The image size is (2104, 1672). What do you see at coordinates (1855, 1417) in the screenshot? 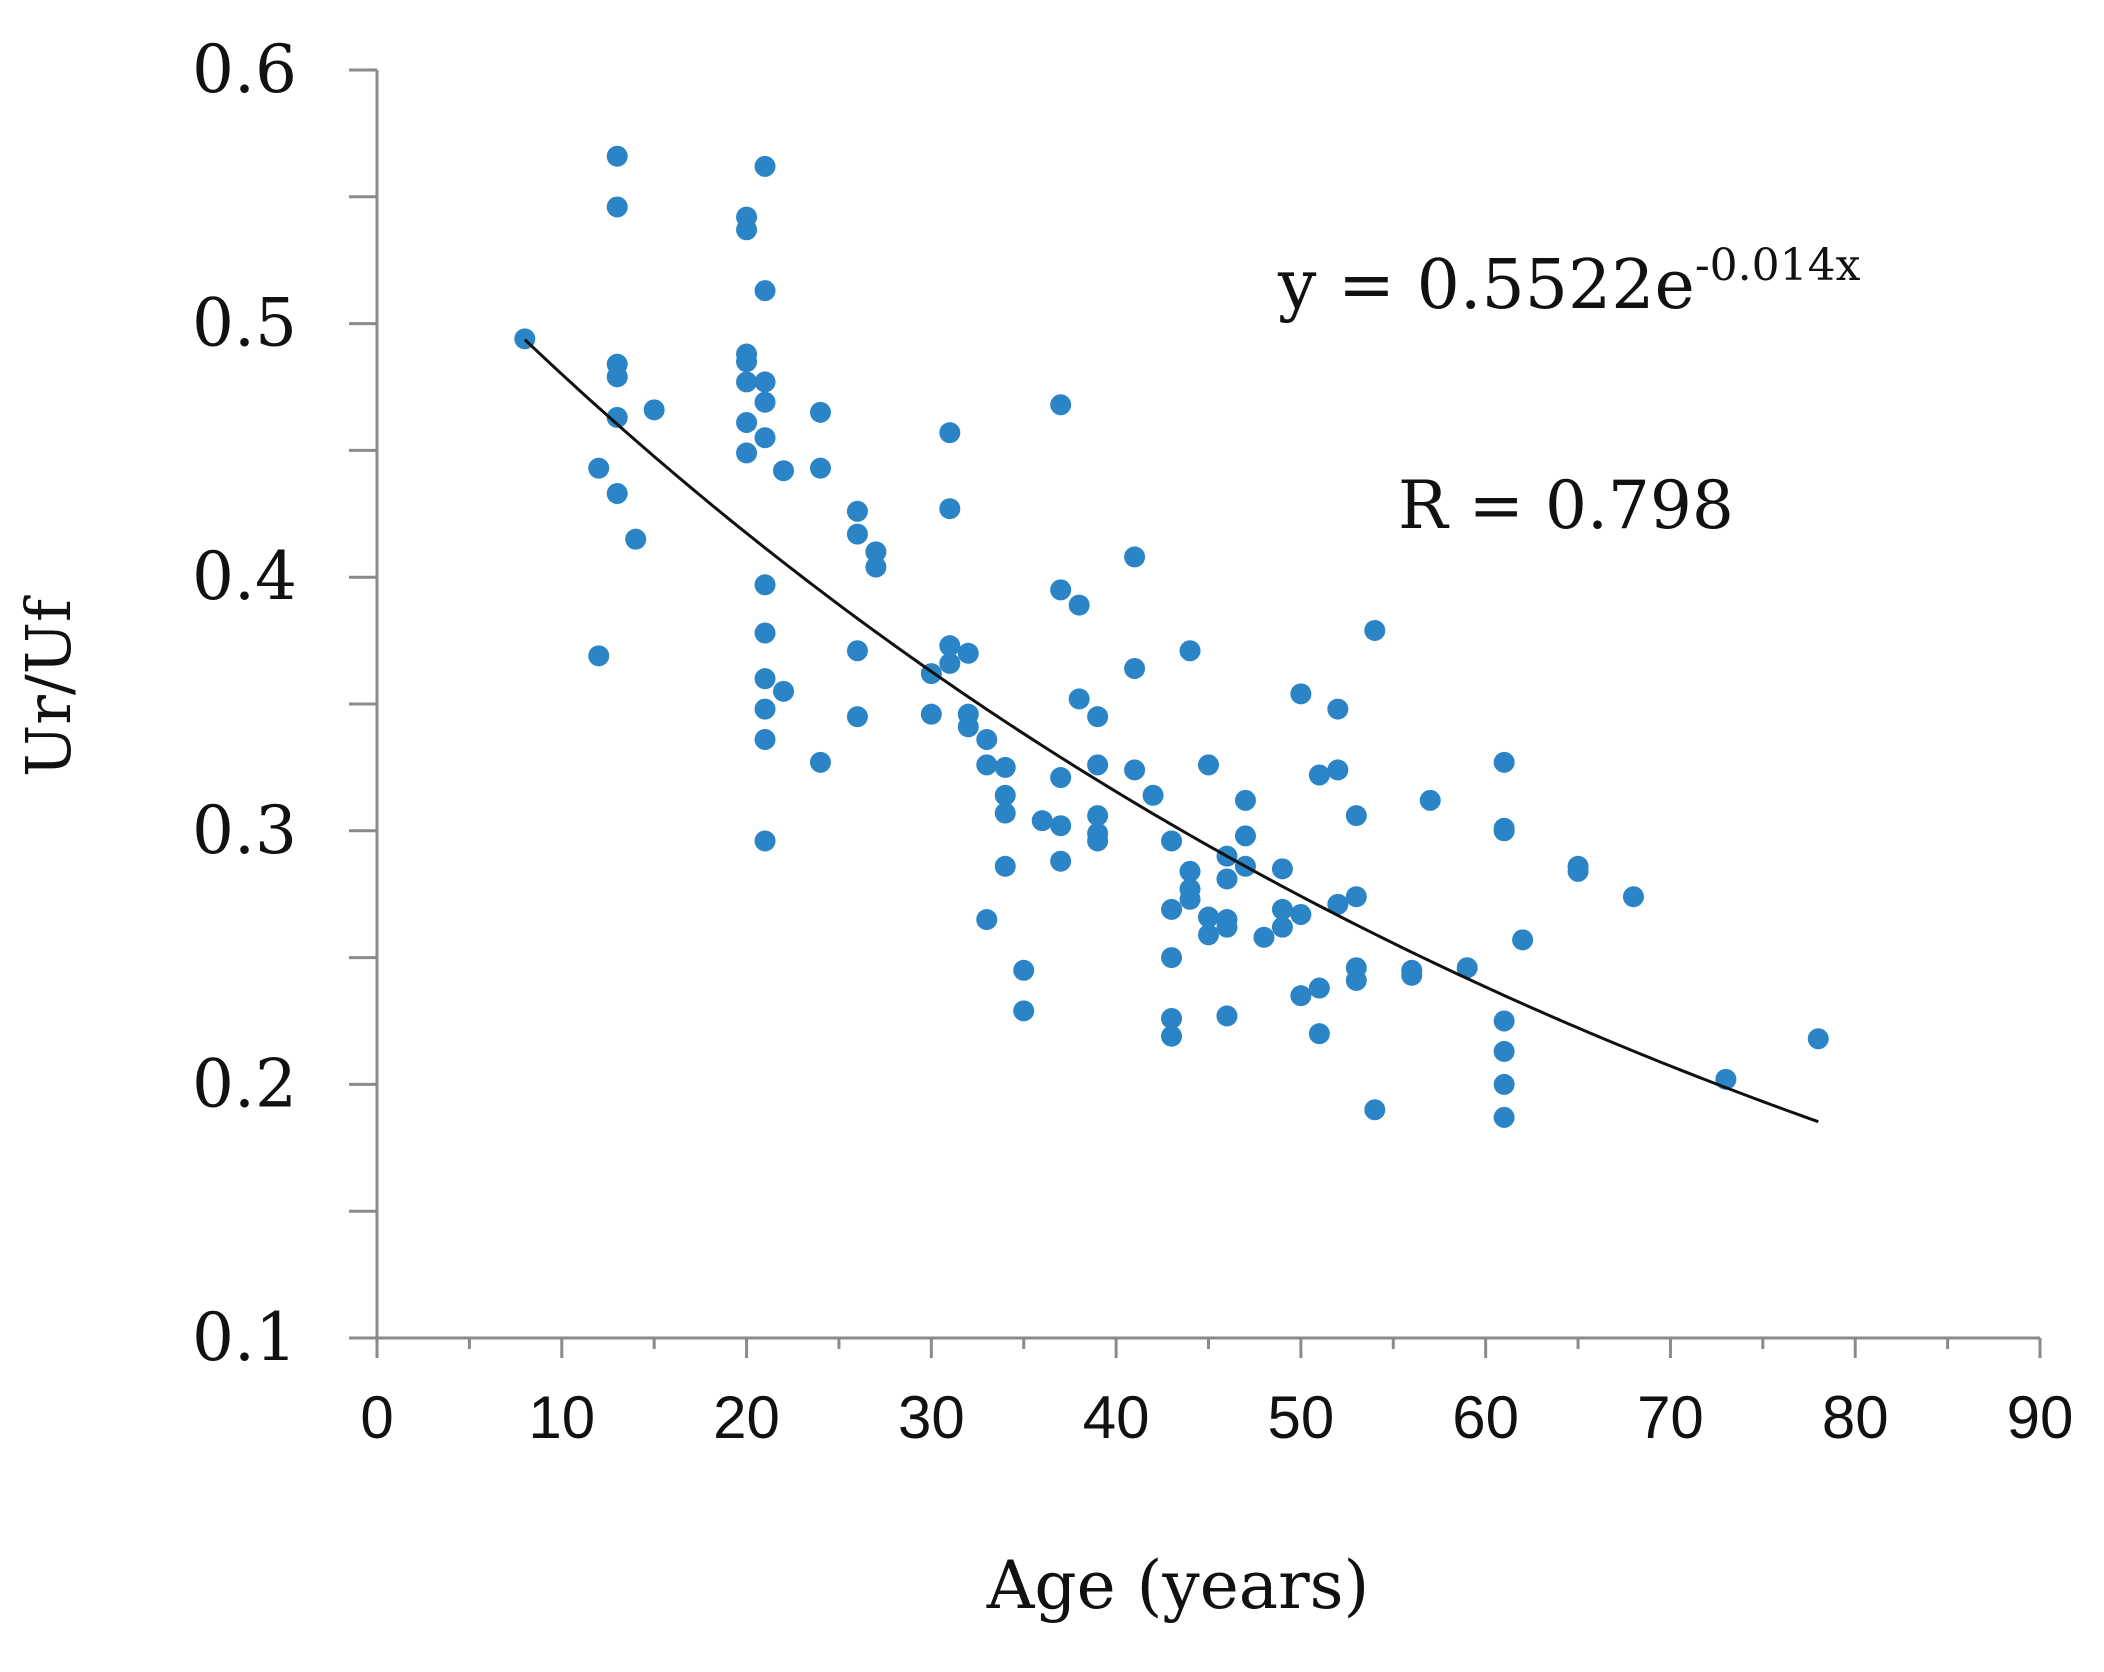
I see `x-tick-label: 80` at bounding box center [1855, 1417].